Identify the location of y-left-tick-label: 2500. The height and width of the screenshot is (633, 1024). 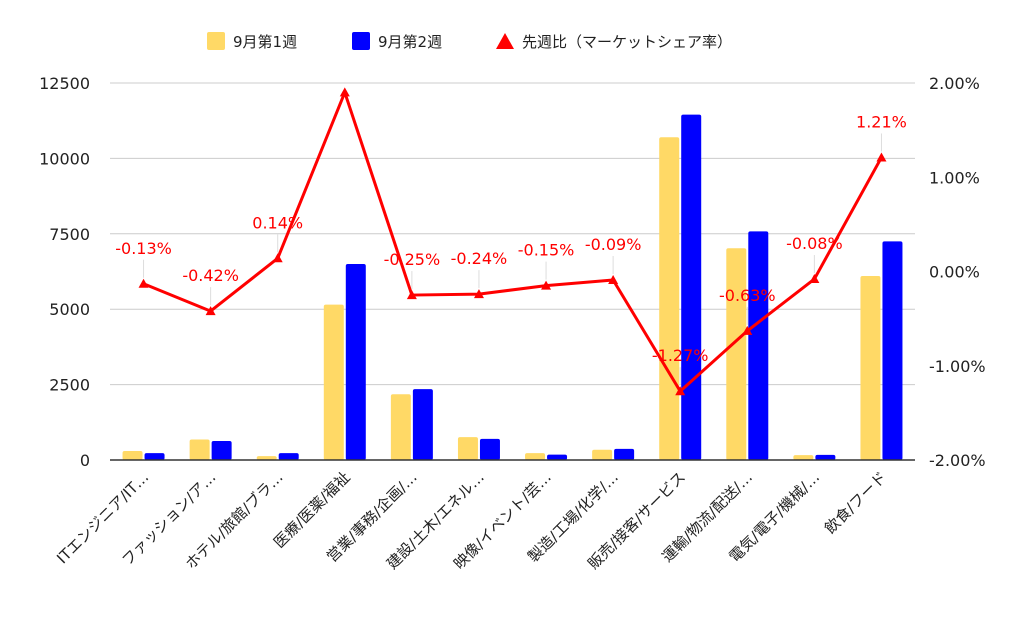
(69, 385).